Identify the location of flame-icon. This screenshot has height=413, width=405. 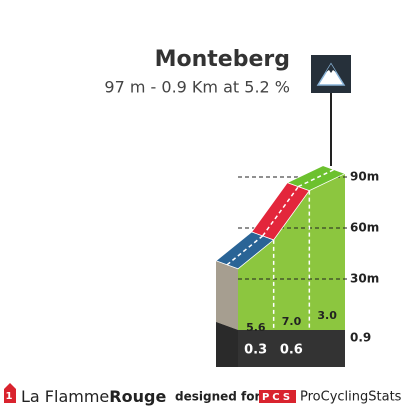
(10, 393).